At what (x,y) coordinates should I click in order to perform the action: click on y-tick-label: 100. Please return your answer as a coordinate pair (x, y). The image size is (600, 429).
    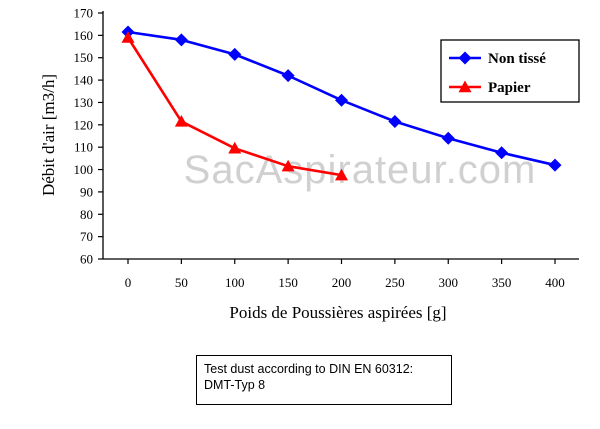
    Looking at the image, I should click on (84, 169).